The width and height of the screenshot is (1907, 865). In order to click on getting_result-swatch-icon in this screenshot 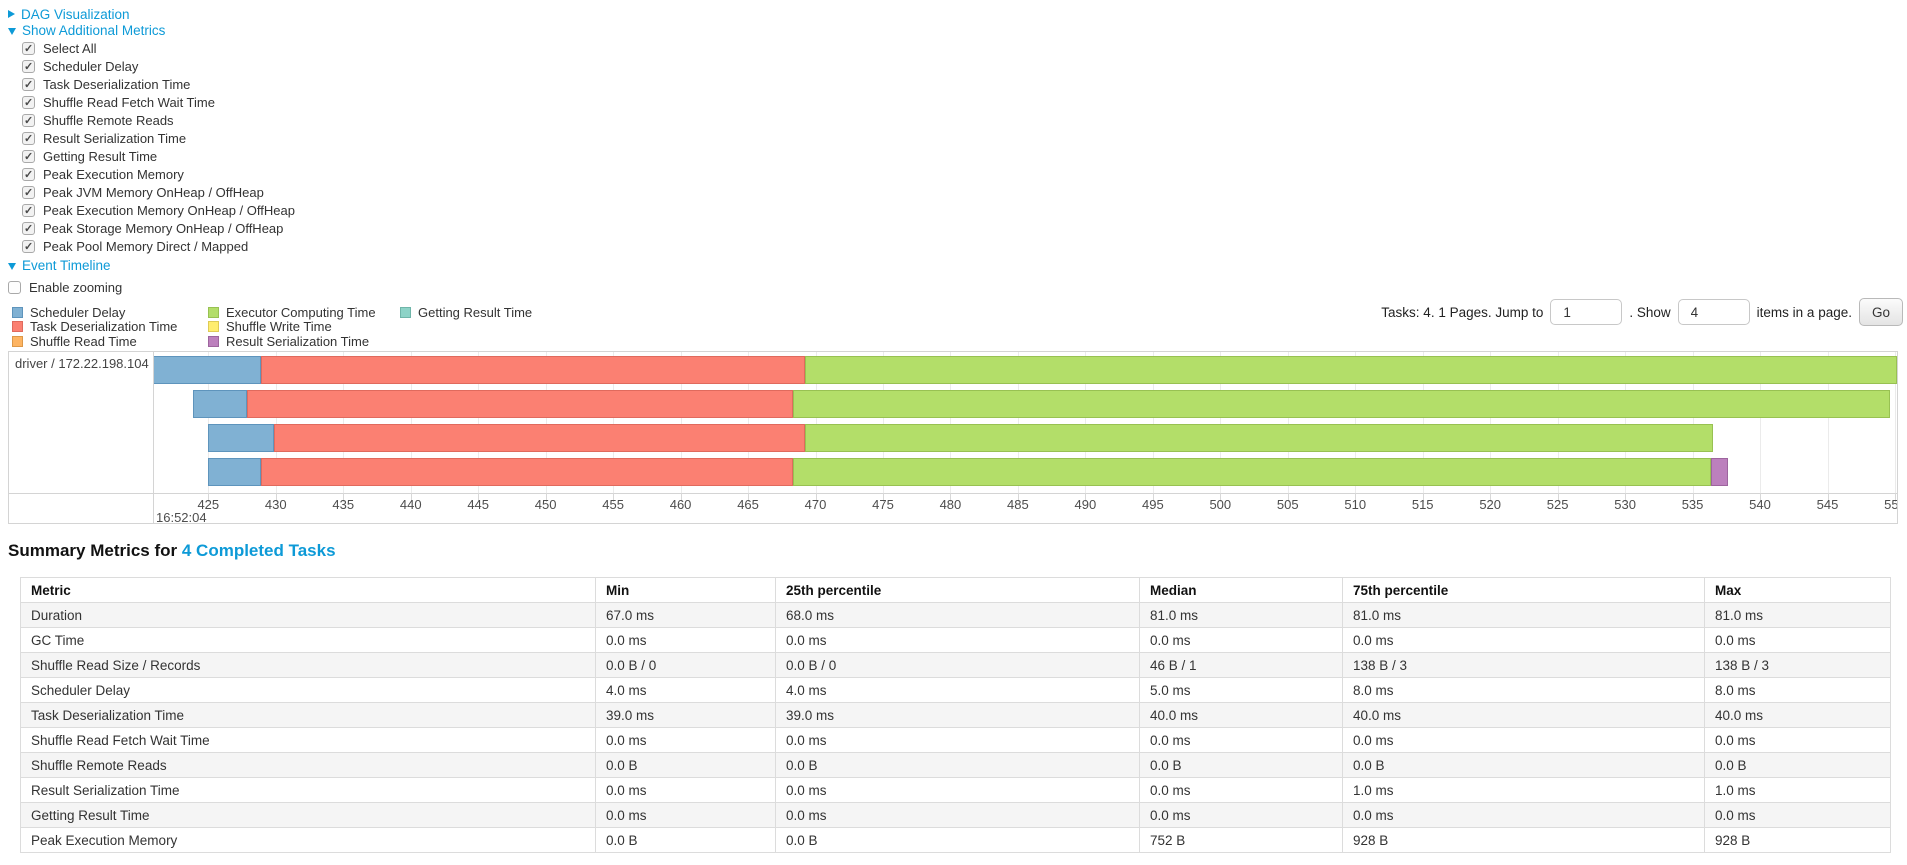, I will do `click(405, 312)`.